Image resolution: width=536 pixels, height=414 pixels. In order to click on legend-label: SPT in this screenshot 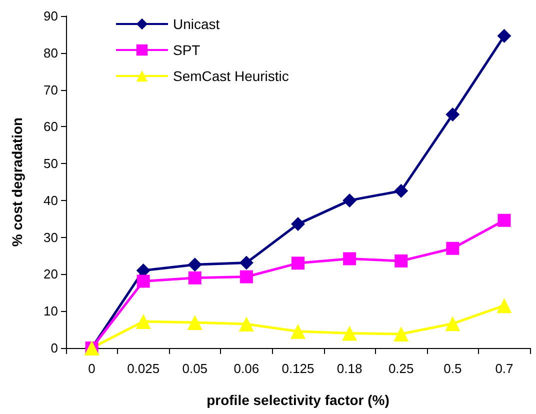, I will do `click(187, 50)`.